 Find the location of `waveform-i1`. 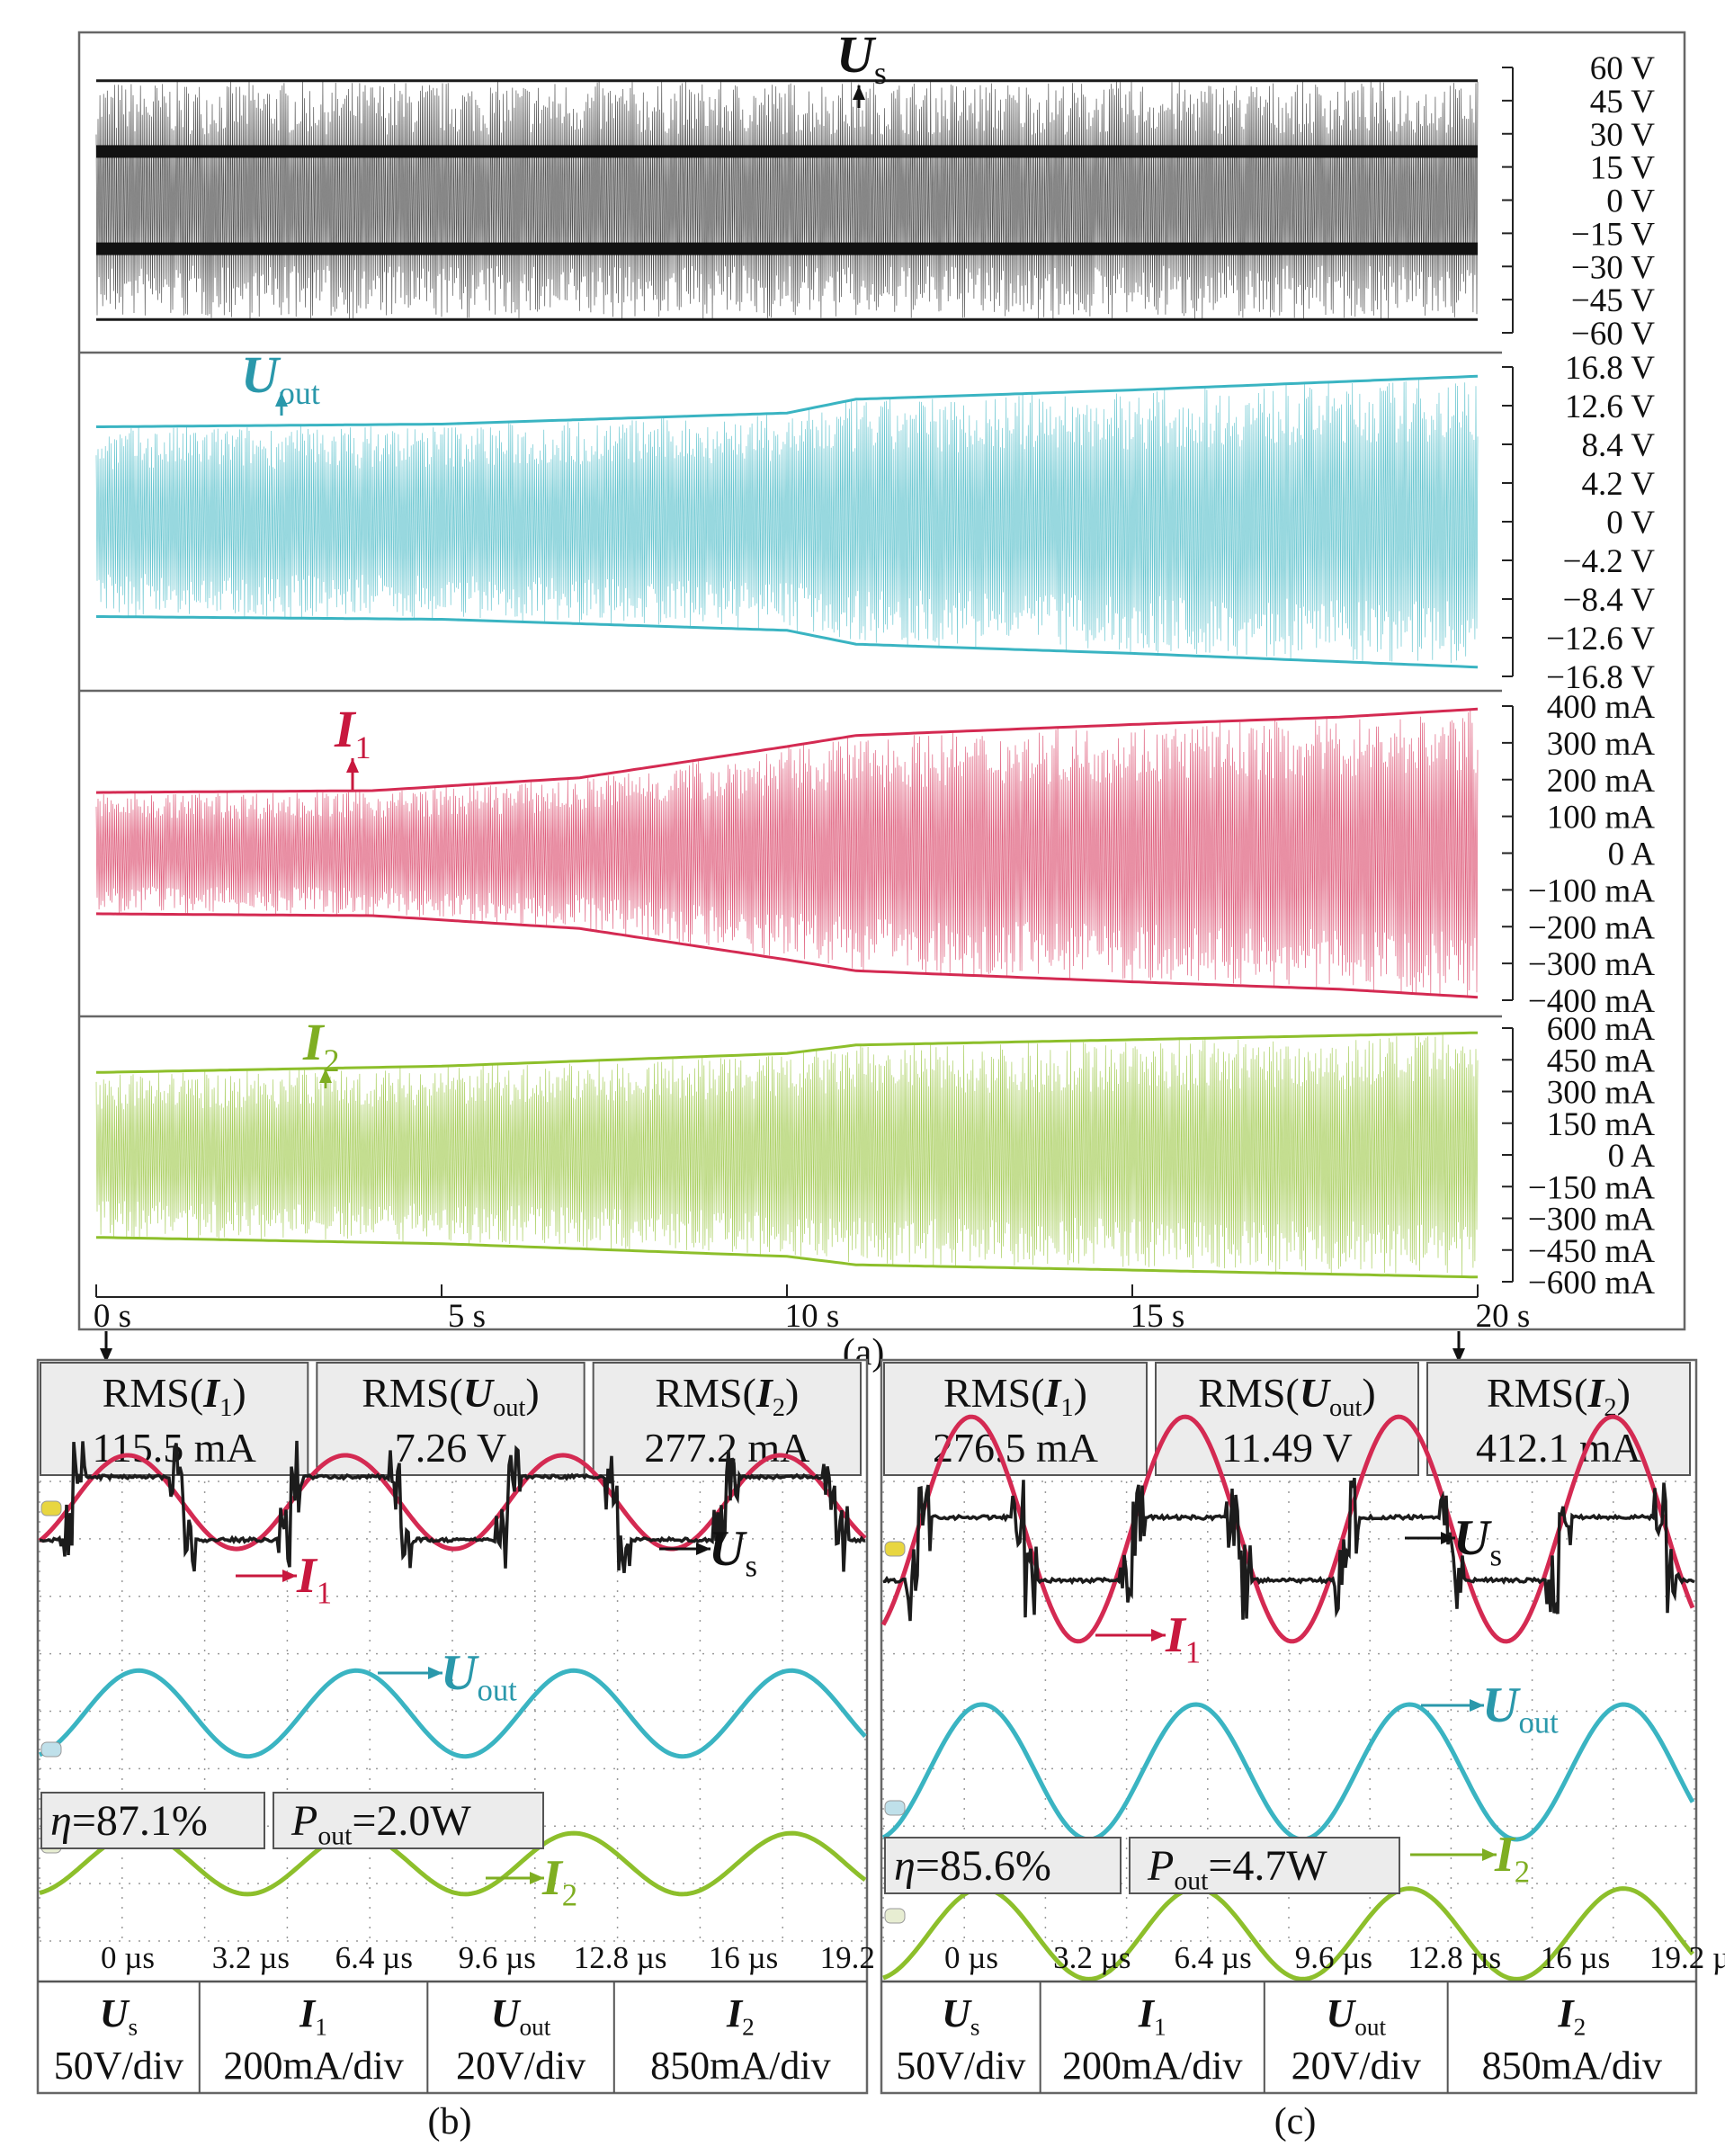

waveform-i1 is located at coordinates (452, 1502).